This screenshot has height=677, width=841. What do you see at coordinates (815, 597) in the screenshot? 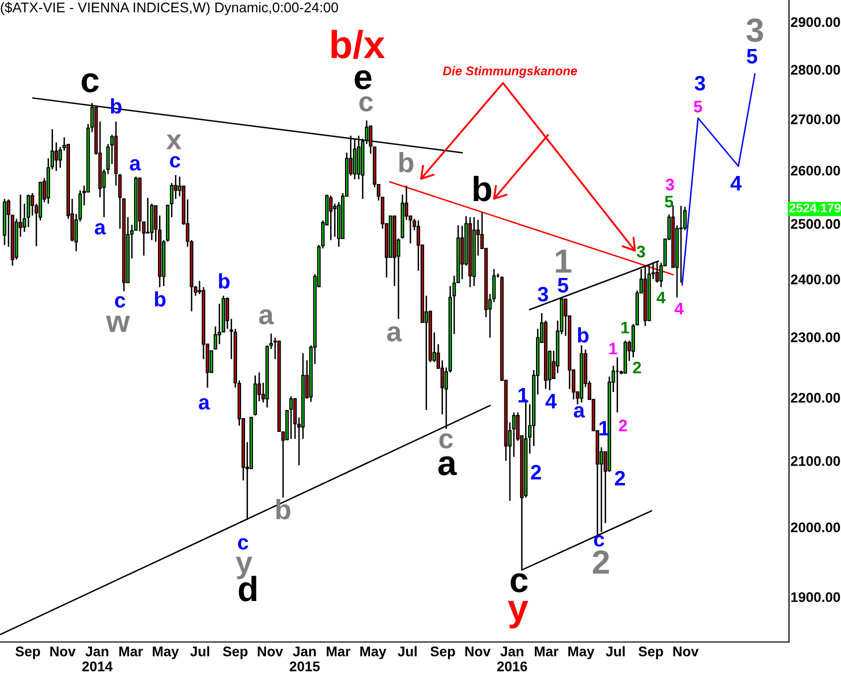
I see `y-tick-label: 1900.00` at bounding box center [815, 597].